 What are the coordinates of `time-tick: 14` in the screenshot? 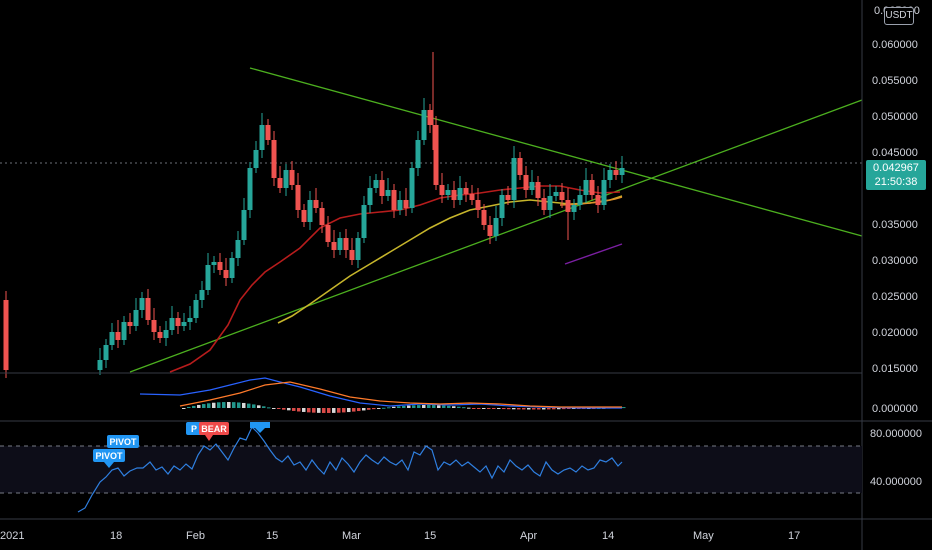 It's located at (608, 536).